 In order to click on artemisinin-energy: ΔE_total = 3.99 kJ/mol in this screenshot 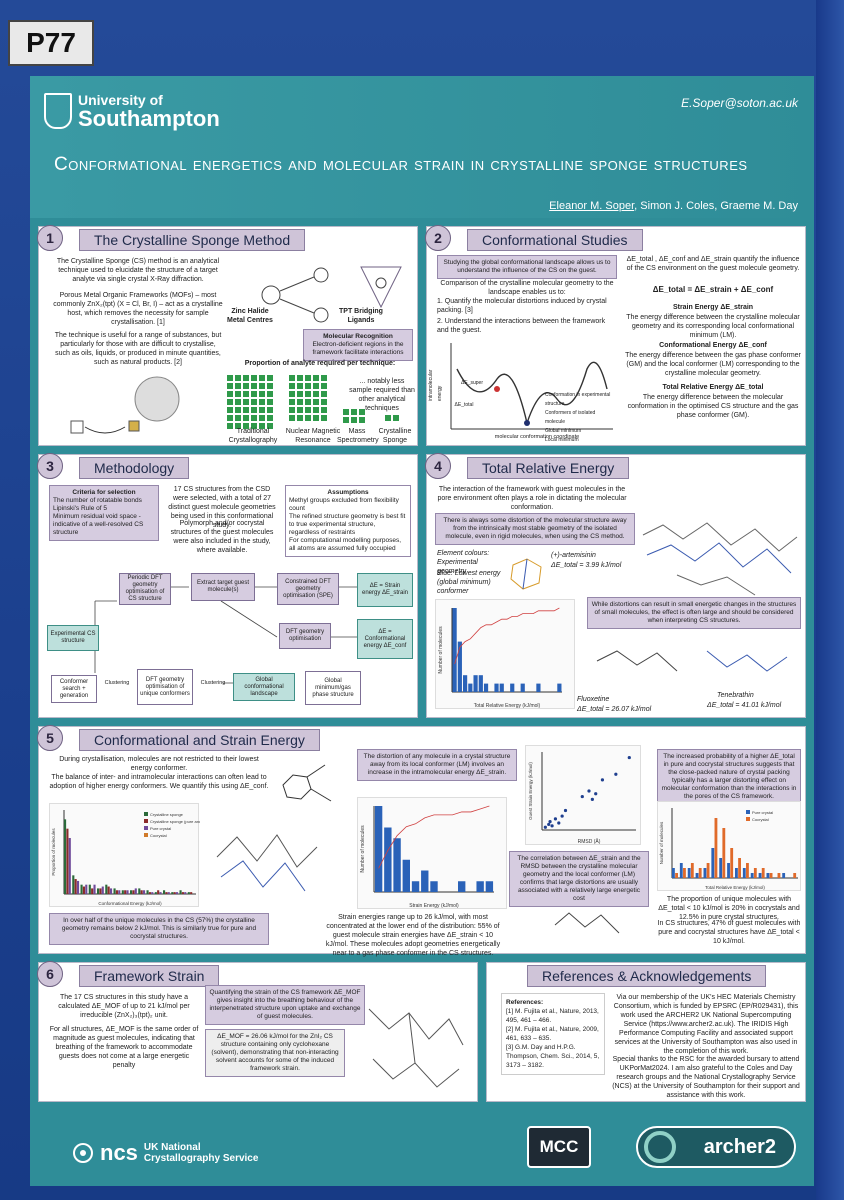, I will do `click(586, 565)`.